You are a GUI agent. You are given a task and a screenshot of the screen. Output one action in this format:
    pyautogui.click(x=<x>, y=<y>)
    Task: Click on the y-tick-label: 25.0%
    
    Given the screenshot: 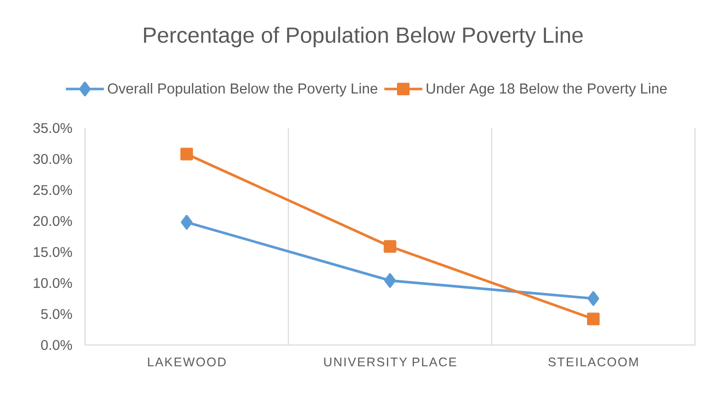 What is the action you would take?
    pyautogui.click(x=52, y=190)
    